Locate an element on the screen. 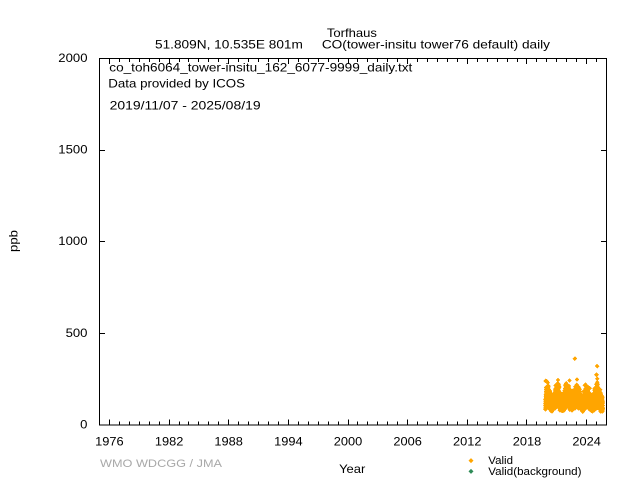 This screenshot has width=640, height=480. svg-text: 2018 is located at coordinates (527, 442).